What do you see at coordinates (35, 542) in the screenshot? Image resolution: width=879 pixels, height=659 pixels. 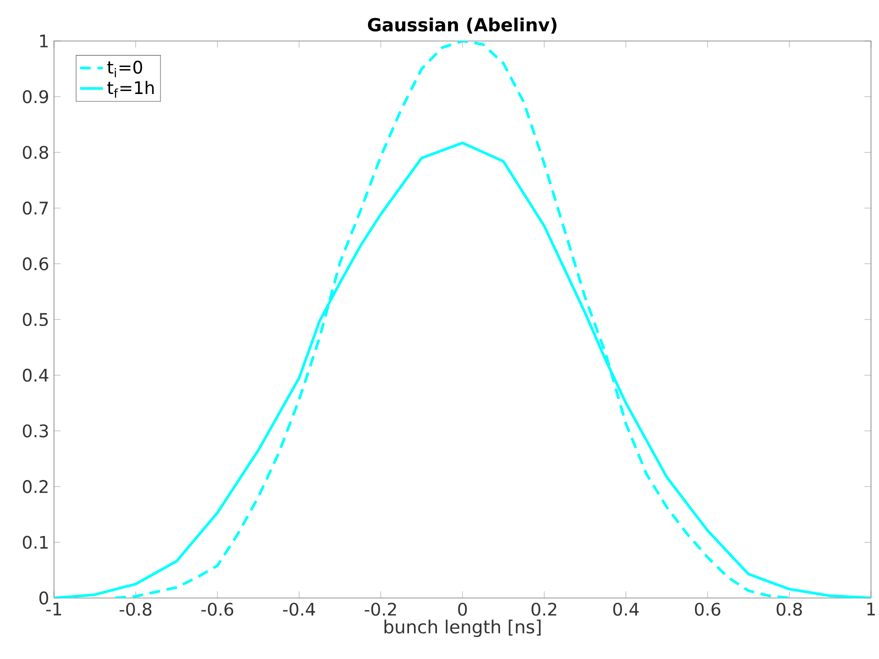 I see `y-tick-label: 0.1` at bounding box center [35, 542].